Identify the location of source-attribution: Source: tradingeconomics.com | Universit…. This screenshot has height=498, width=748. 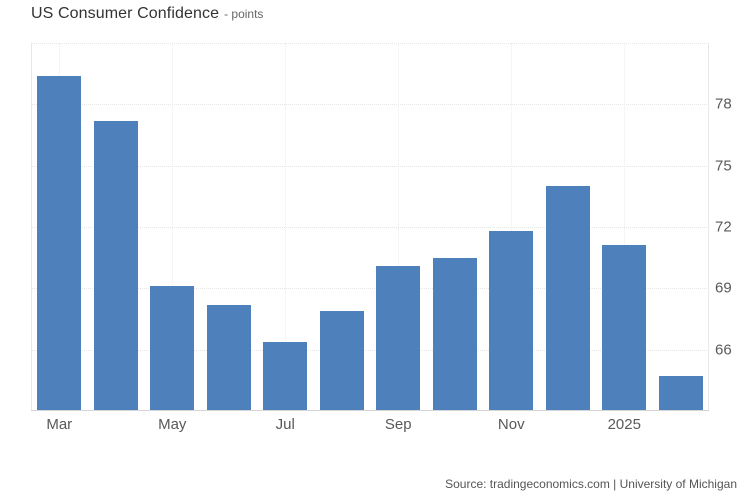
(591, 484).